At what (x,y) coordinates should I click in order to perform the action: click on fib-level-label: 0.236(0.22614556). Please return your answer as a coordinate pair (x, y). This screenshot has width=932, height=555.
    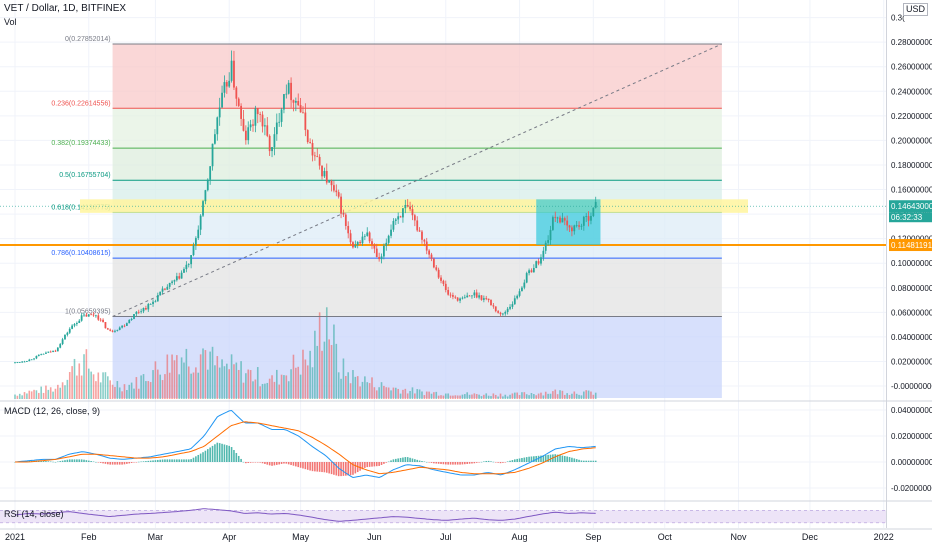
    Looking at the image, I should click on (80, 103).